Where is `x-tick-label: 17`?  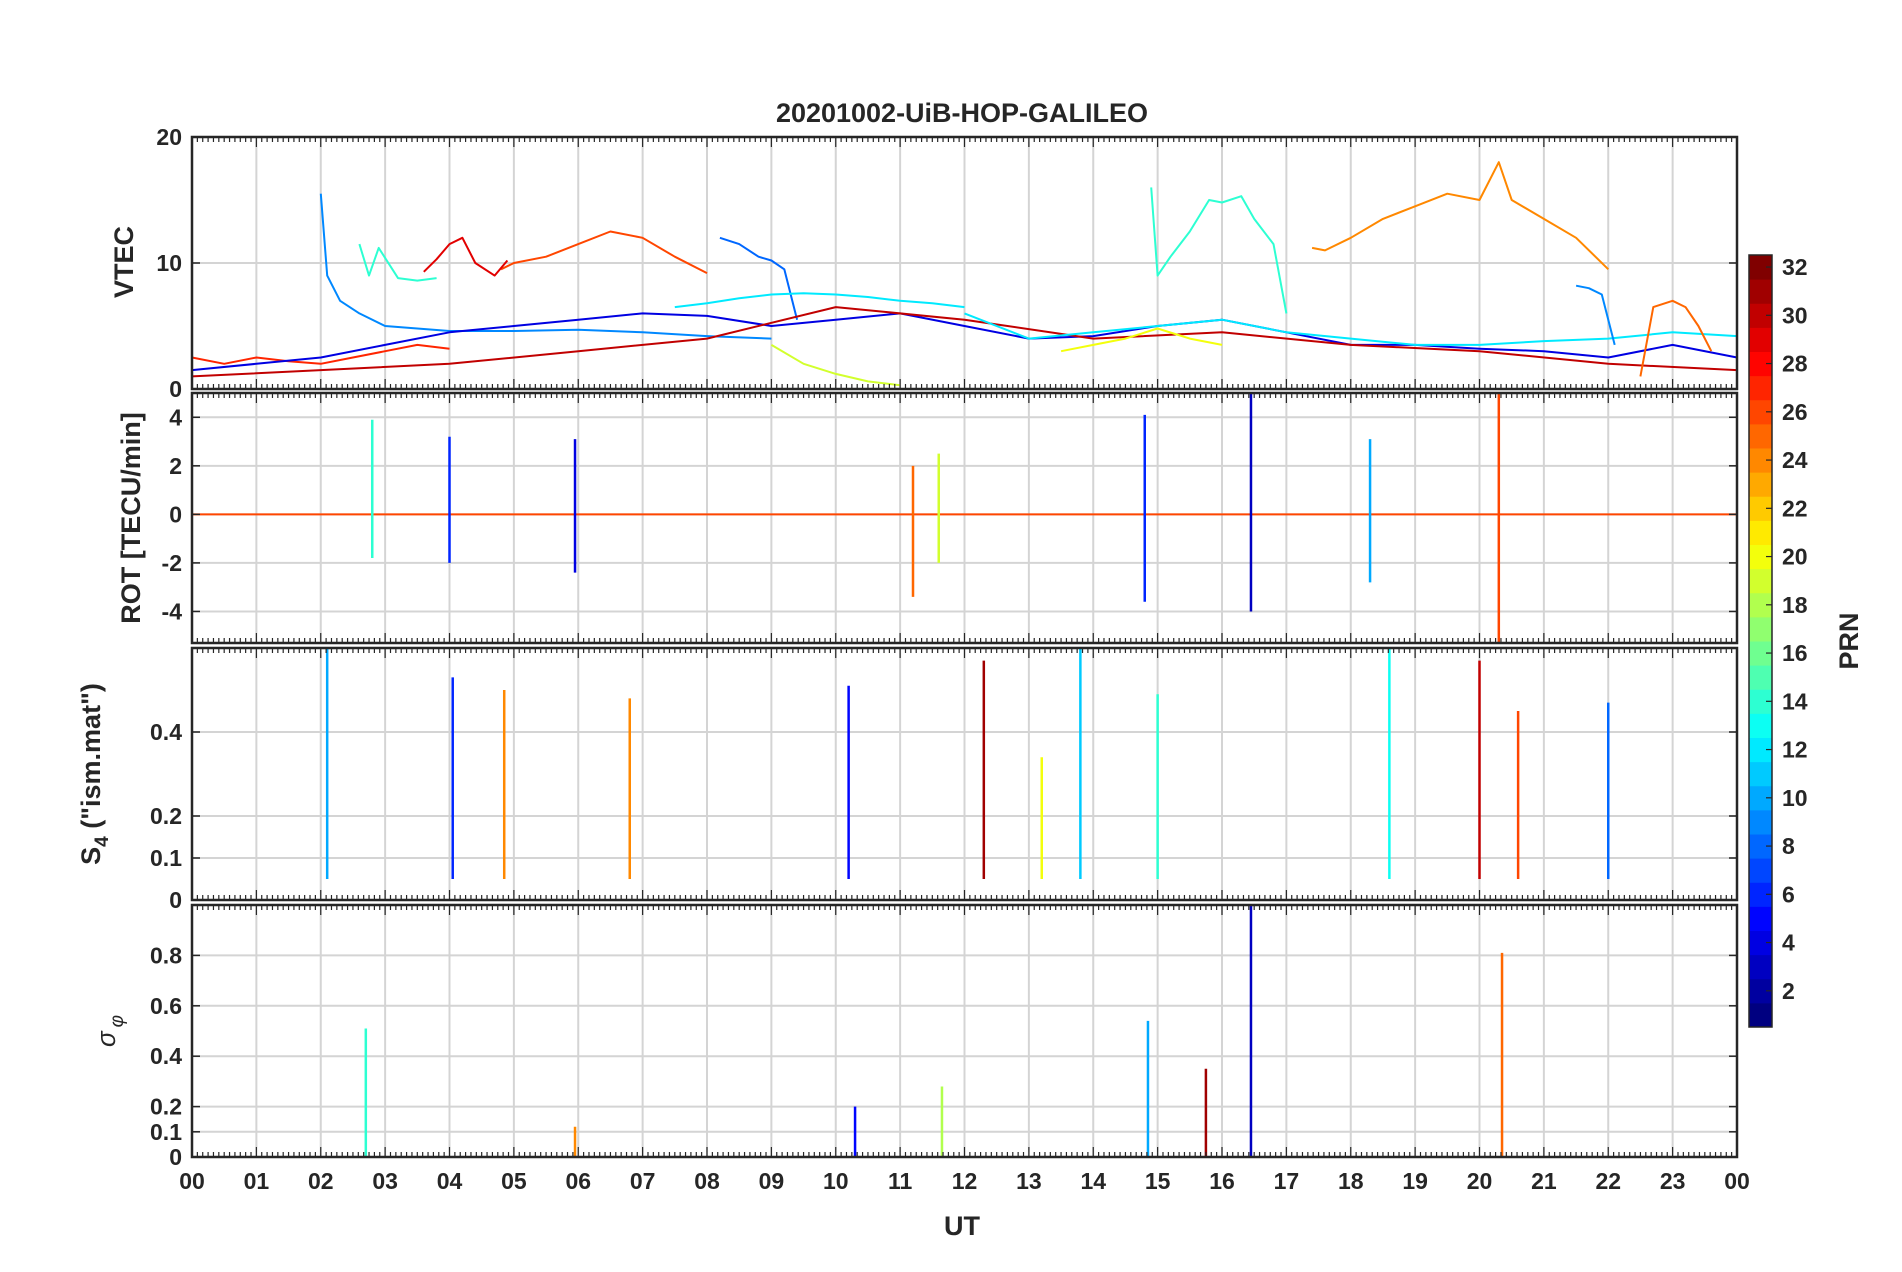 x-tick-label: 17 is located at coordinates (1287, 1181).